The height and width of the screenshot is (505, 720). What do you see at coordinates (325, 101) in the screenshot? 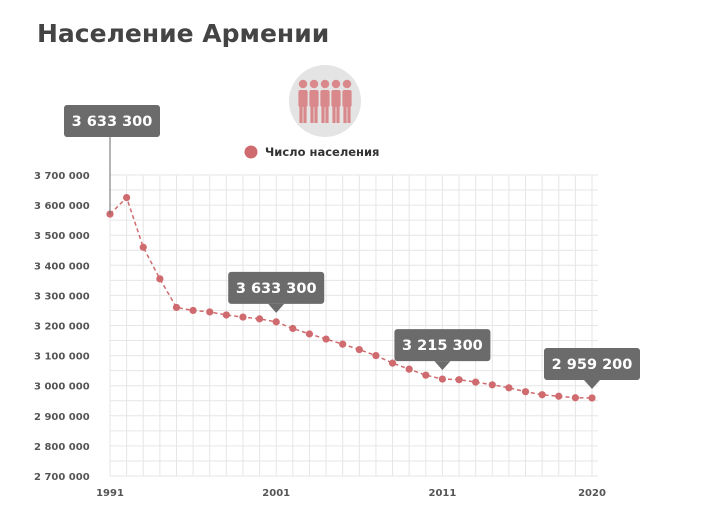
I see `people-group-icon` at bounding box center [325, 101].